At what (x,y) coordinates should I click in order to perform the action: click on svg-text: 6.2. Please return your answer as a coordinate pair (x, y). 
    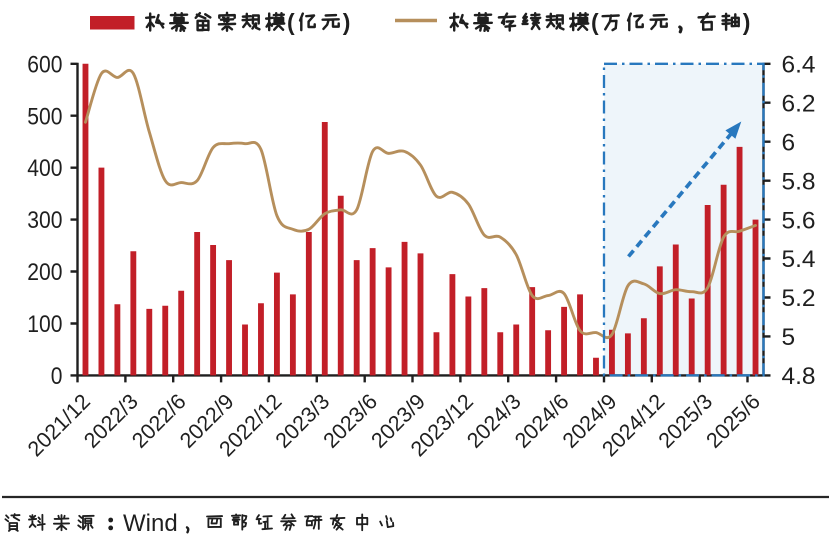
    Looking at the image, I should click on (799, 103).